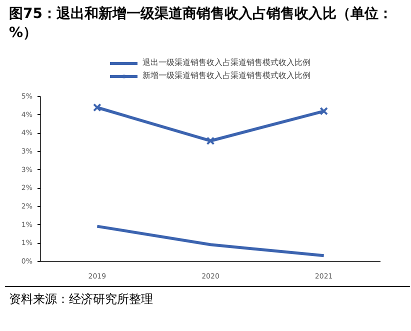  What do you see at coordinates (201, 24) in the screenshot?
I see `chart-title: 图75：退出和新增一级渠道商销售收入占销售收入比（单位：%）` at bounding box center [201, 24].